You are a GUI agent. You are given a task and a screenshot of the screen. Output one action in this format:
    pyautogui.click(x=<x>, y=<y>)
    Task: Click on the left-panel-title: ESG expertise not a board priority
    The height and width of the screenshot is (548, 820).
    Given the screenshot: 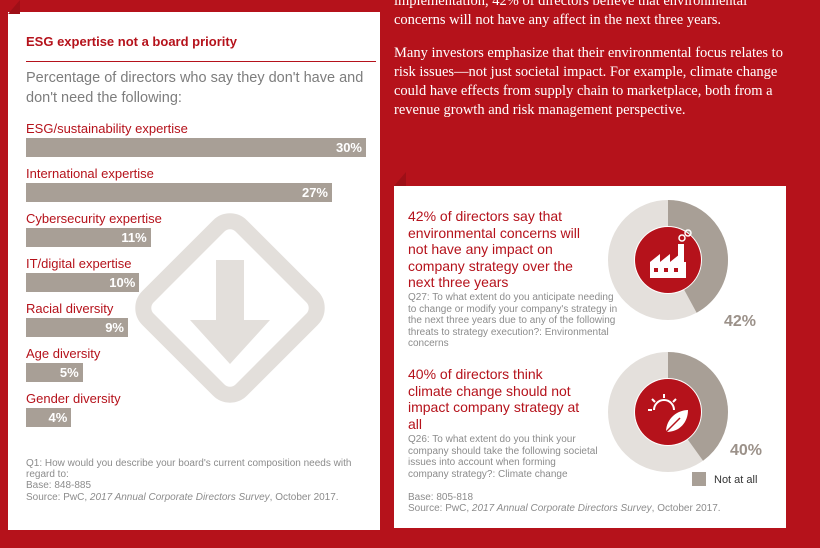 What is the action you would take?
    pyautogui.click(x=131, y=41)
    